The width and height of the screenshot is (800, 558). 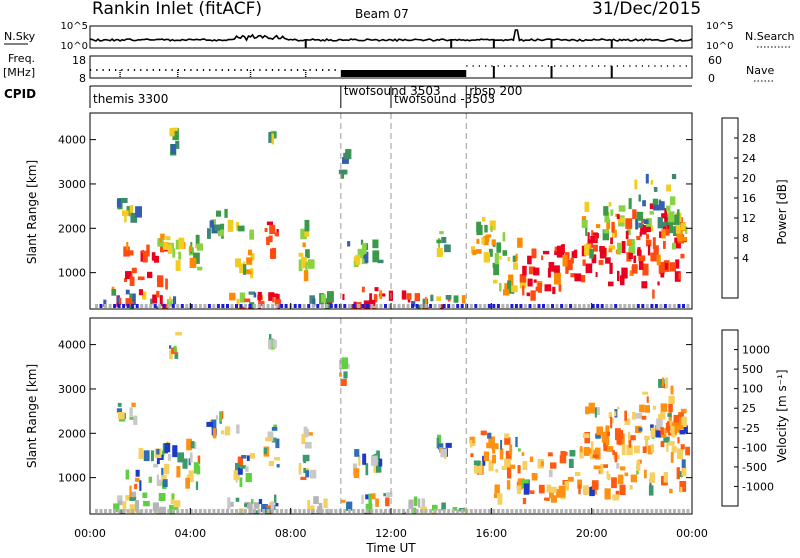 I want to click on y-tick-label: 1000, so click(x=72, y=478).